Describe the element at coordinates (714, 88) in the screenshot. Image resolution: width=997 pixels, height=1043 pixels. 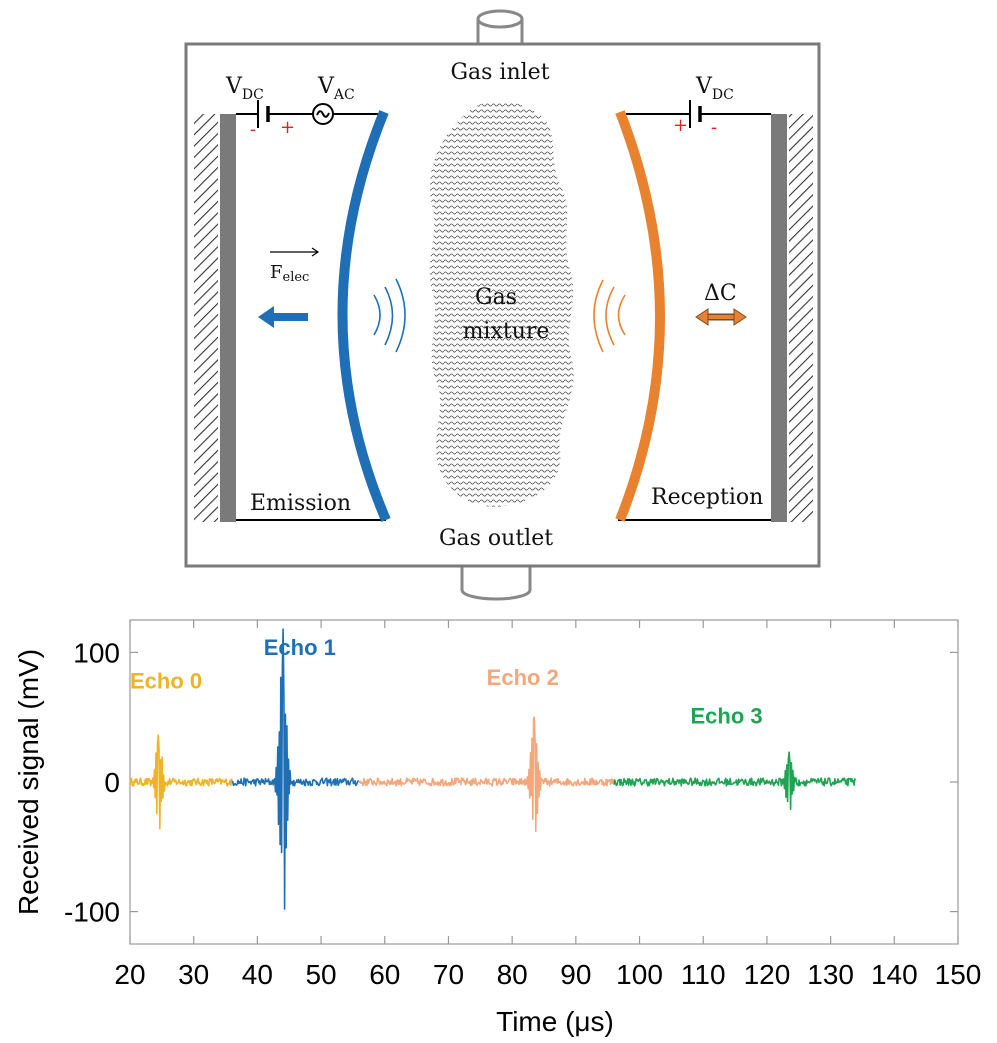
I see `vdc-right-label: VDC` at that location.